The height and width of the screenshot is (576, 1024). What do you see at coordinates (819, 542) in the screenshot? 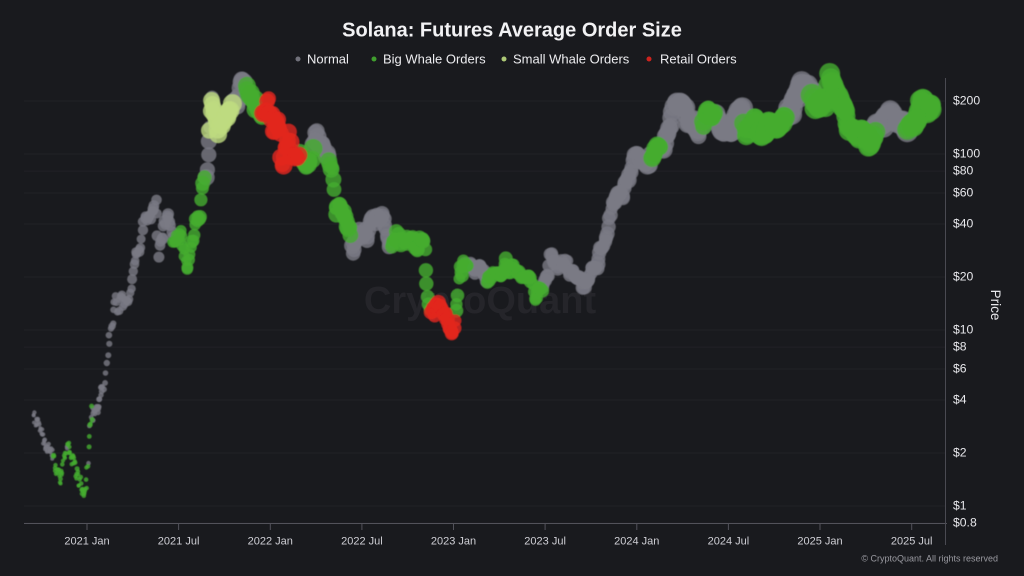
I see `svg-text: 2025 Jan` at bounding box center [819, 542].